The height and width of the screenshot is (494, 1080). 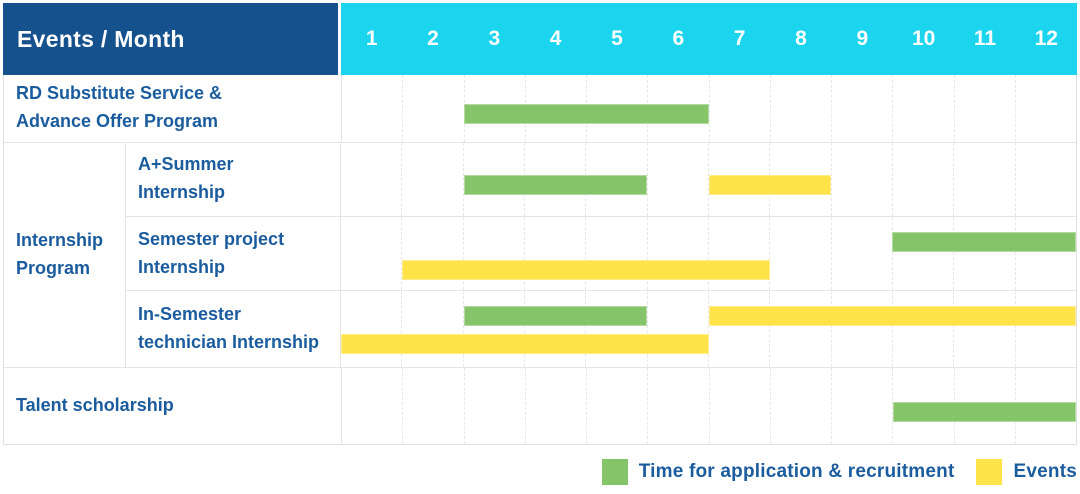 I want to click on month-label-1: 1, so click(x=371, y=38).